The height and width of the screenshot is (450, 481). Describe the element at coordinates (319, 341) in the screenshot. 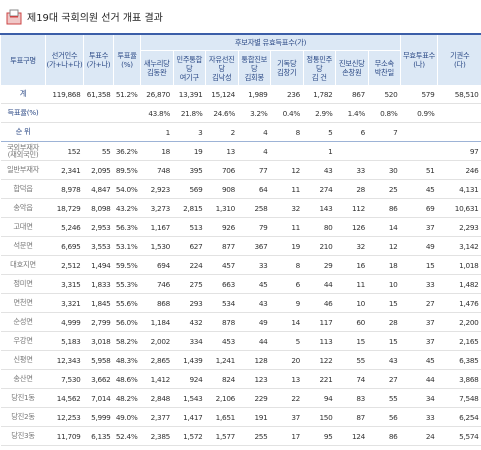

I see `cell: 113` at that location.